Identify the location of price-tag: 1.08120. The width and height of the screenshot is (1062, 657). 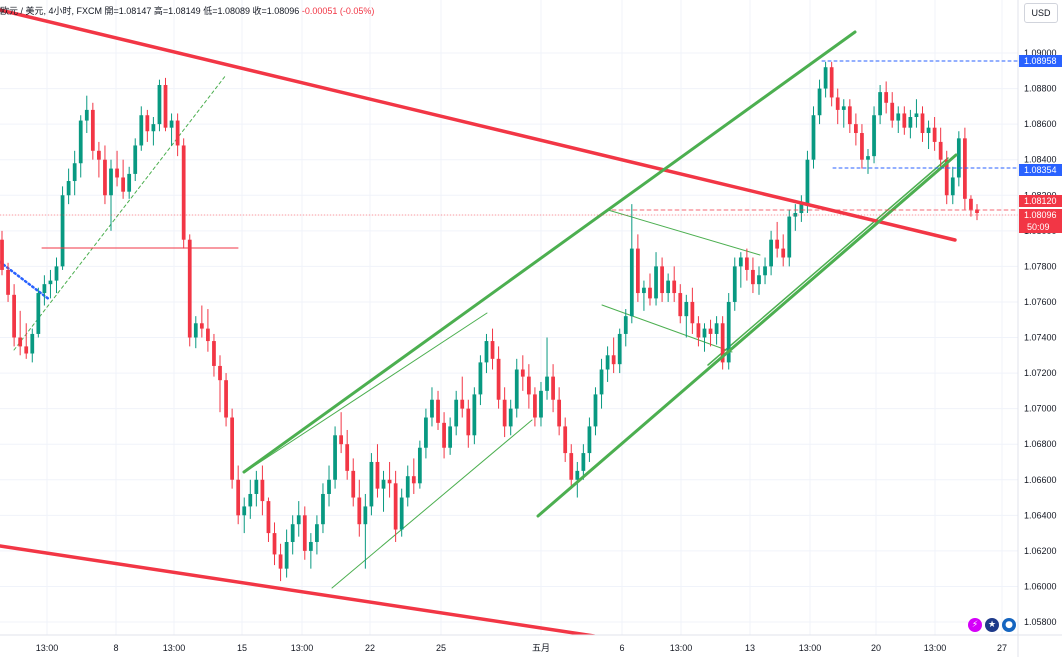
(1040, 201).